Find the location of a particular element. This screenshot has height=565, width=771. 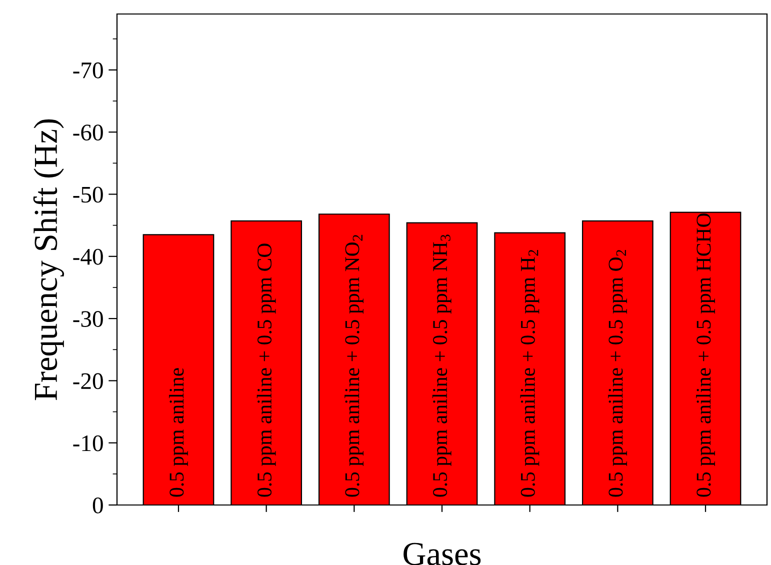

x-axis-title: Gases is located at coordinates (442, 553).